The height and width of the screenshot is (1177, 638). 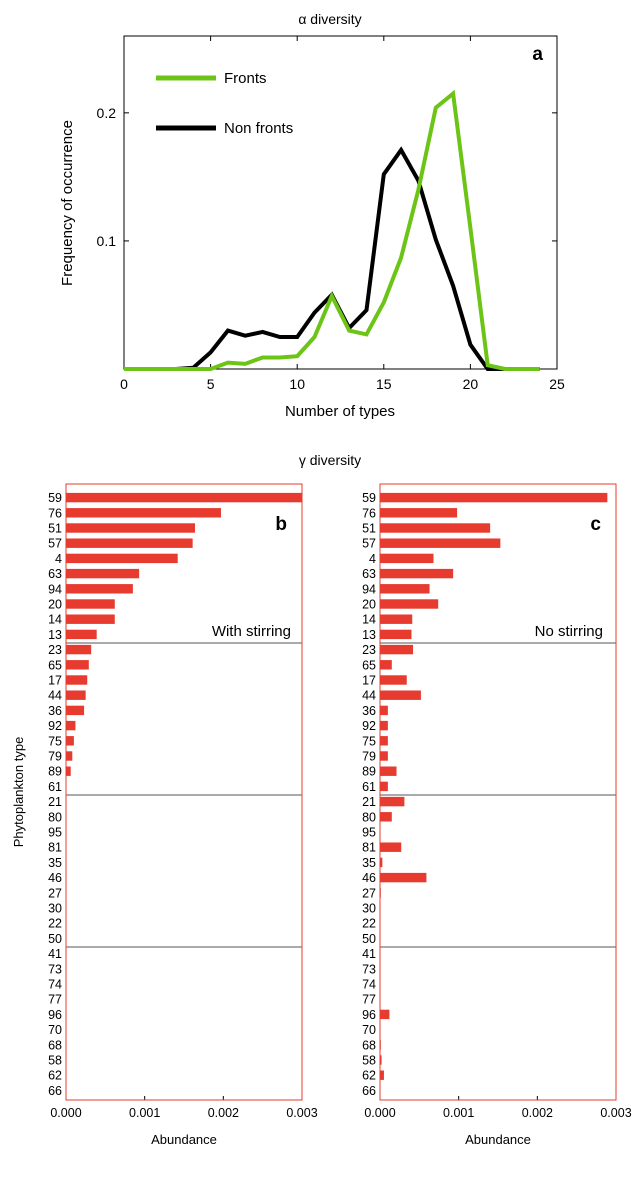 I want to click on alpha-y-tick-label: 0.1, so click(x=107, y=241).